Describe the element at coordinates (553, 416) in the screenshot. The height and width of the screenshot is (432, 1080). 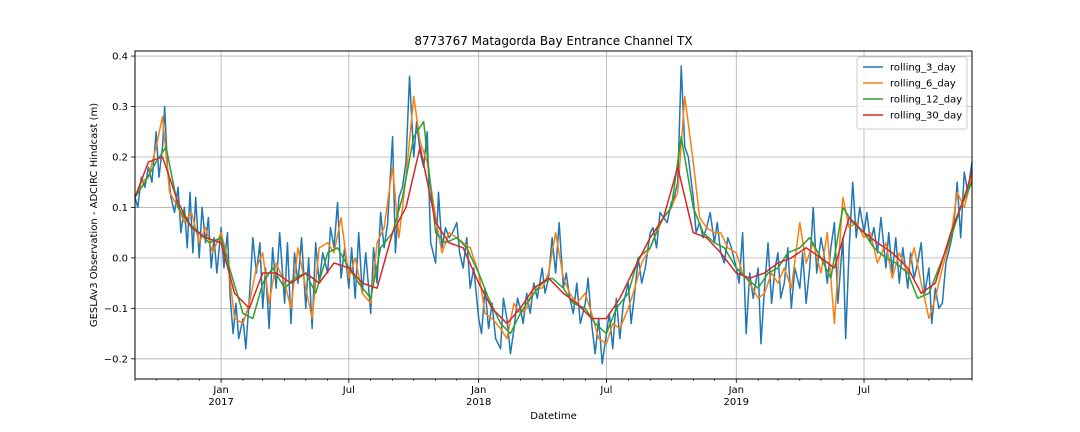
I see `x-axis-label: Datetime` at that location.